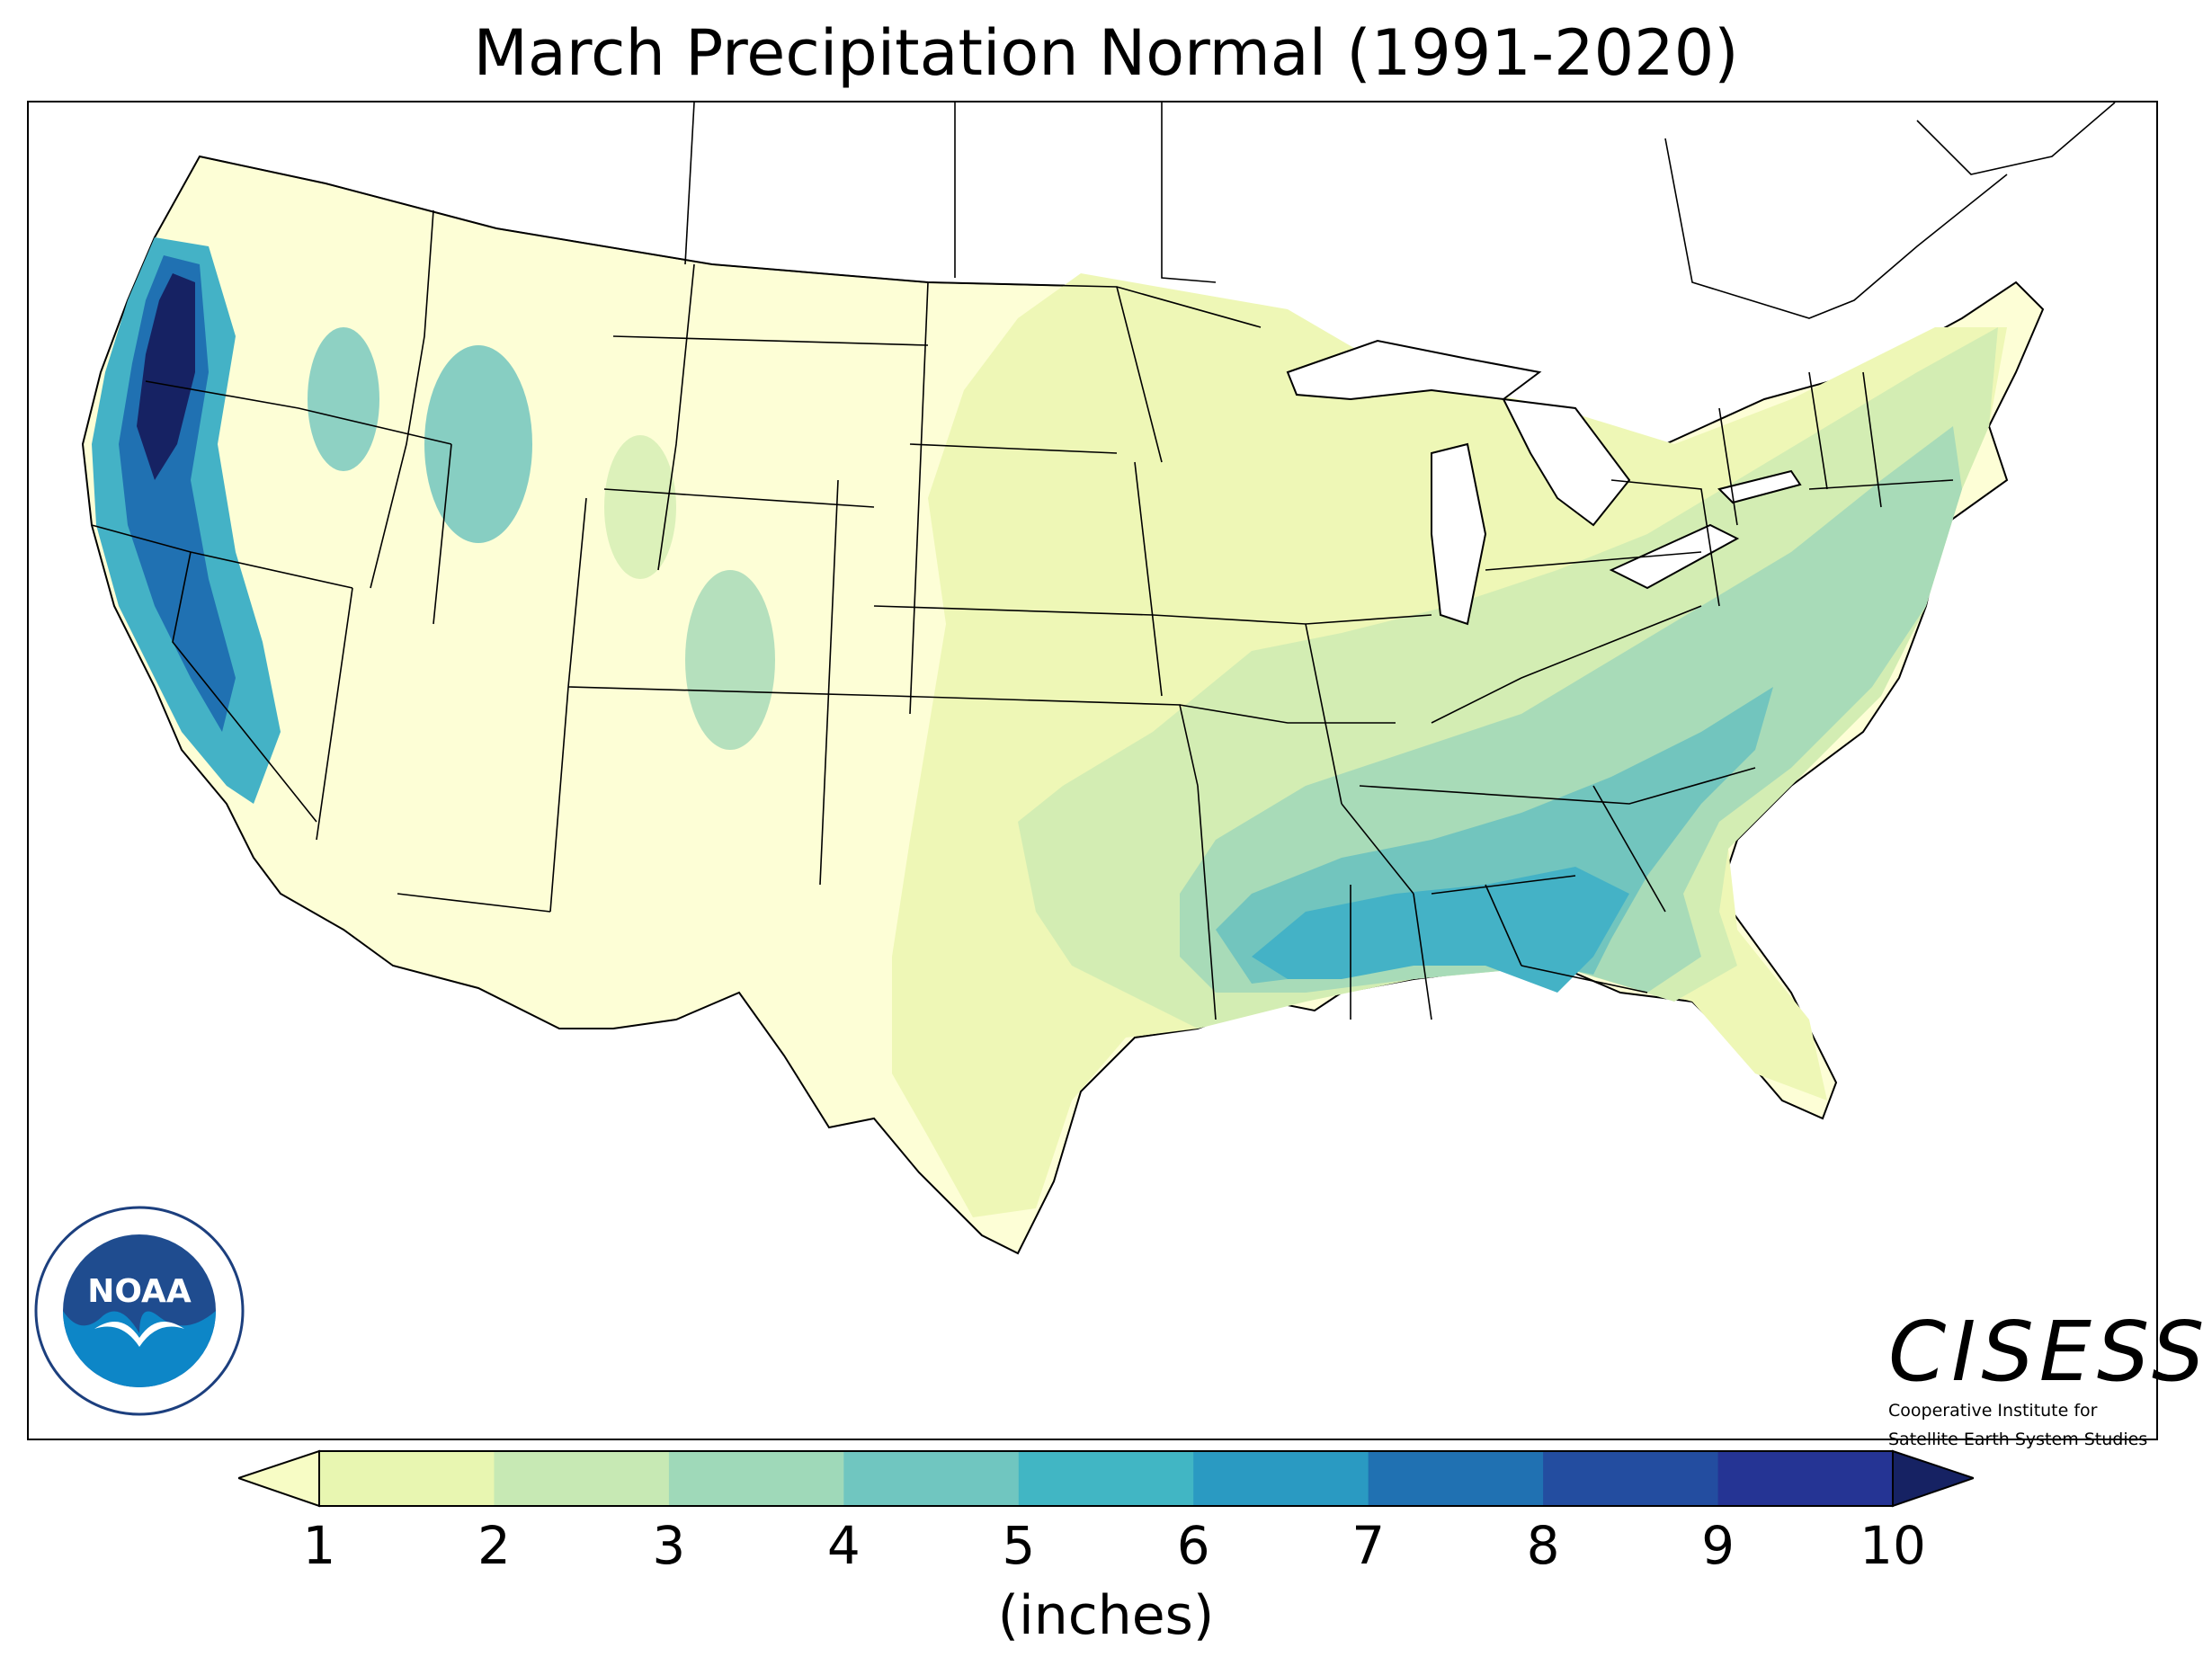  Describe the element at coordinates (2018, 1439) in the screenshot. I see `cisess-logo-line2: Satellite Earth System Studies` at that location.